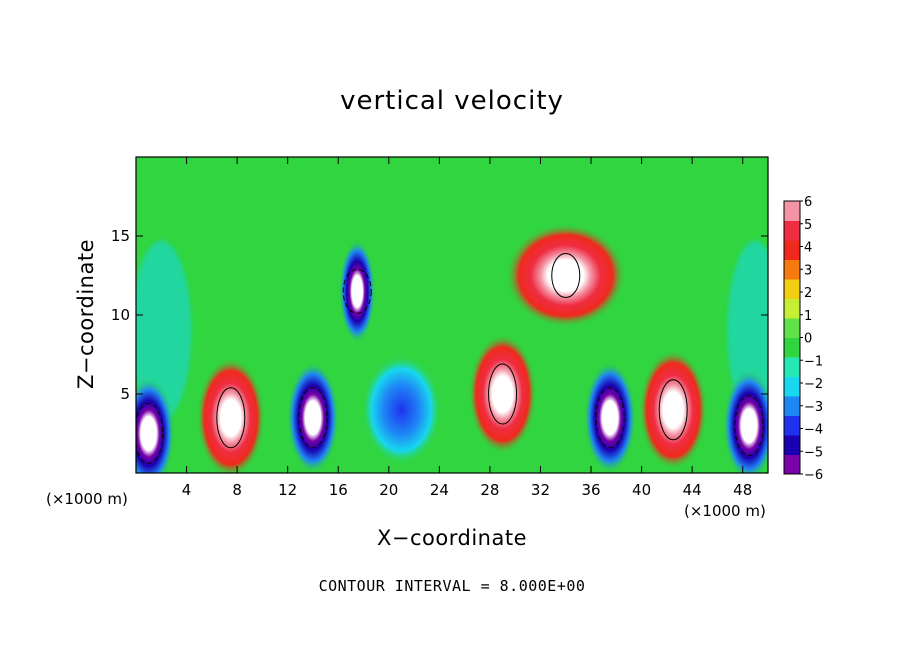 The image size is (904, 654). What do you see at coordinates (388, 490) in the screenshot?
I see `x-tick-label: 20` at bounding box center [388, 490].